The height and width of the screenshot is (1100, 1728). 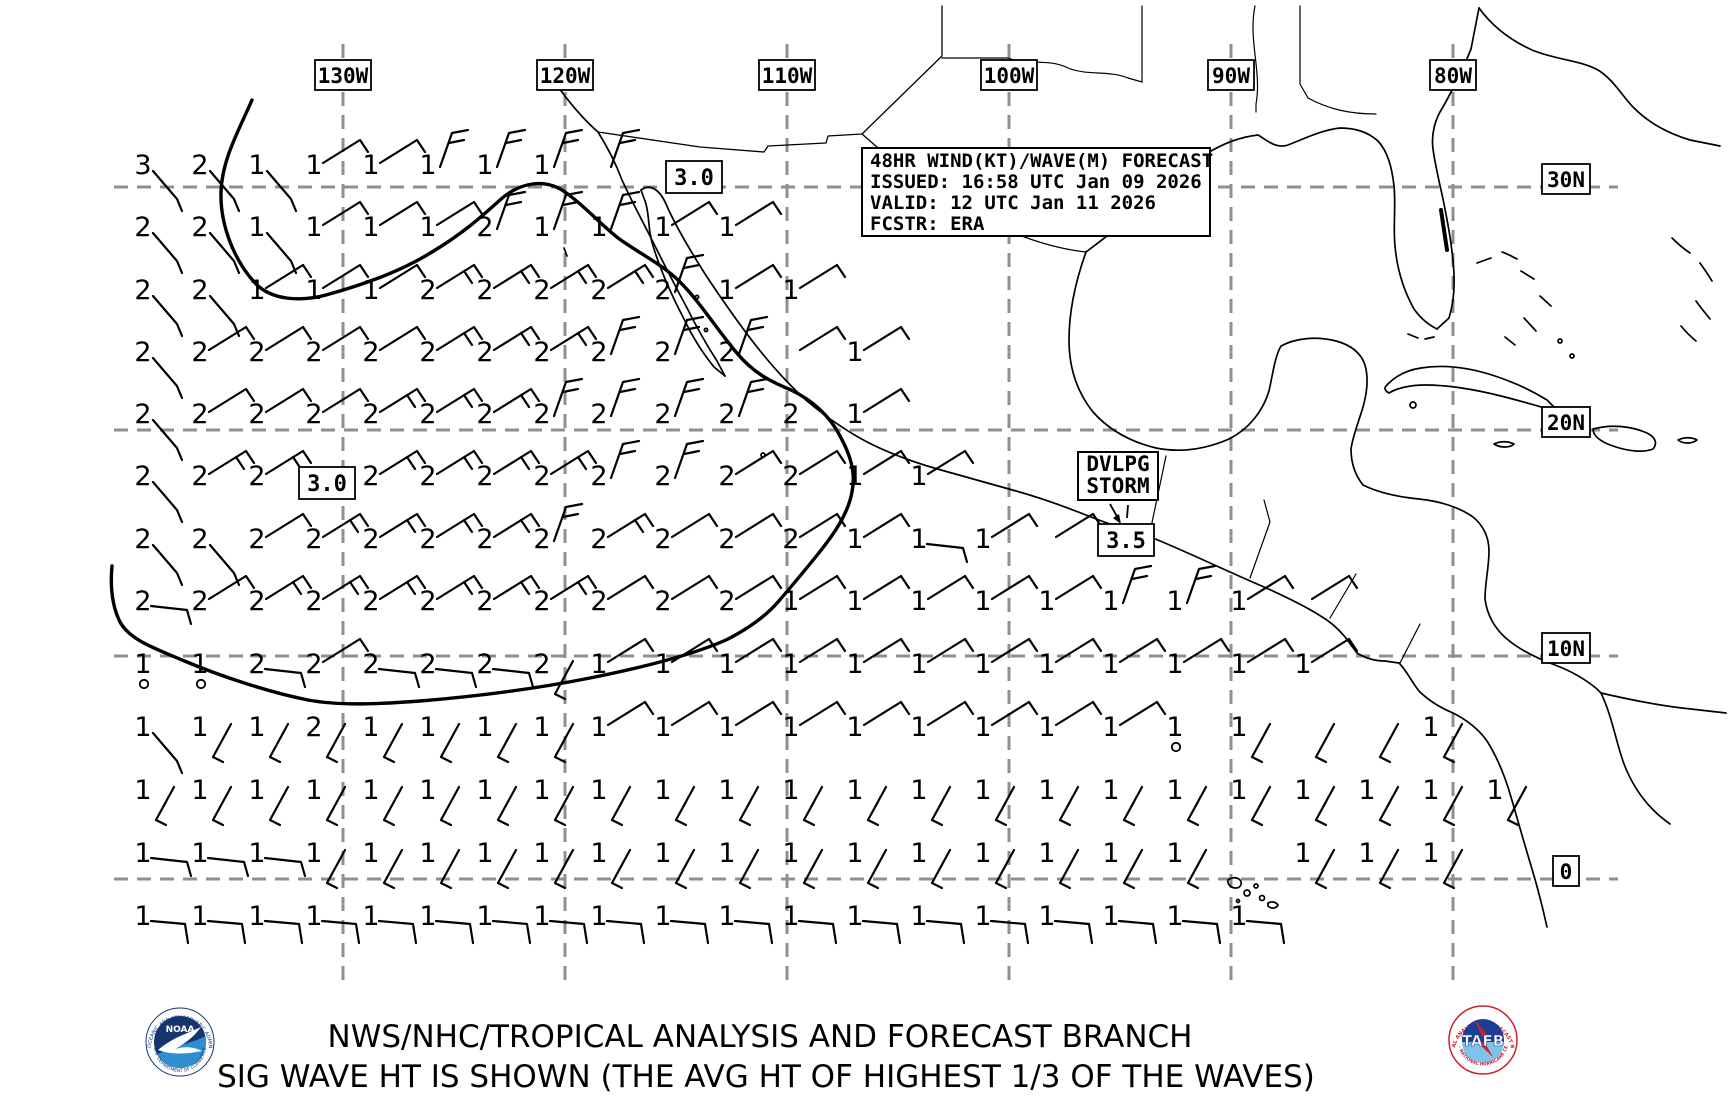 What do you see at coordinates (1566, 422) in the screenshot?
I see `latitude-label-box` at bounding box center [1566, 422].